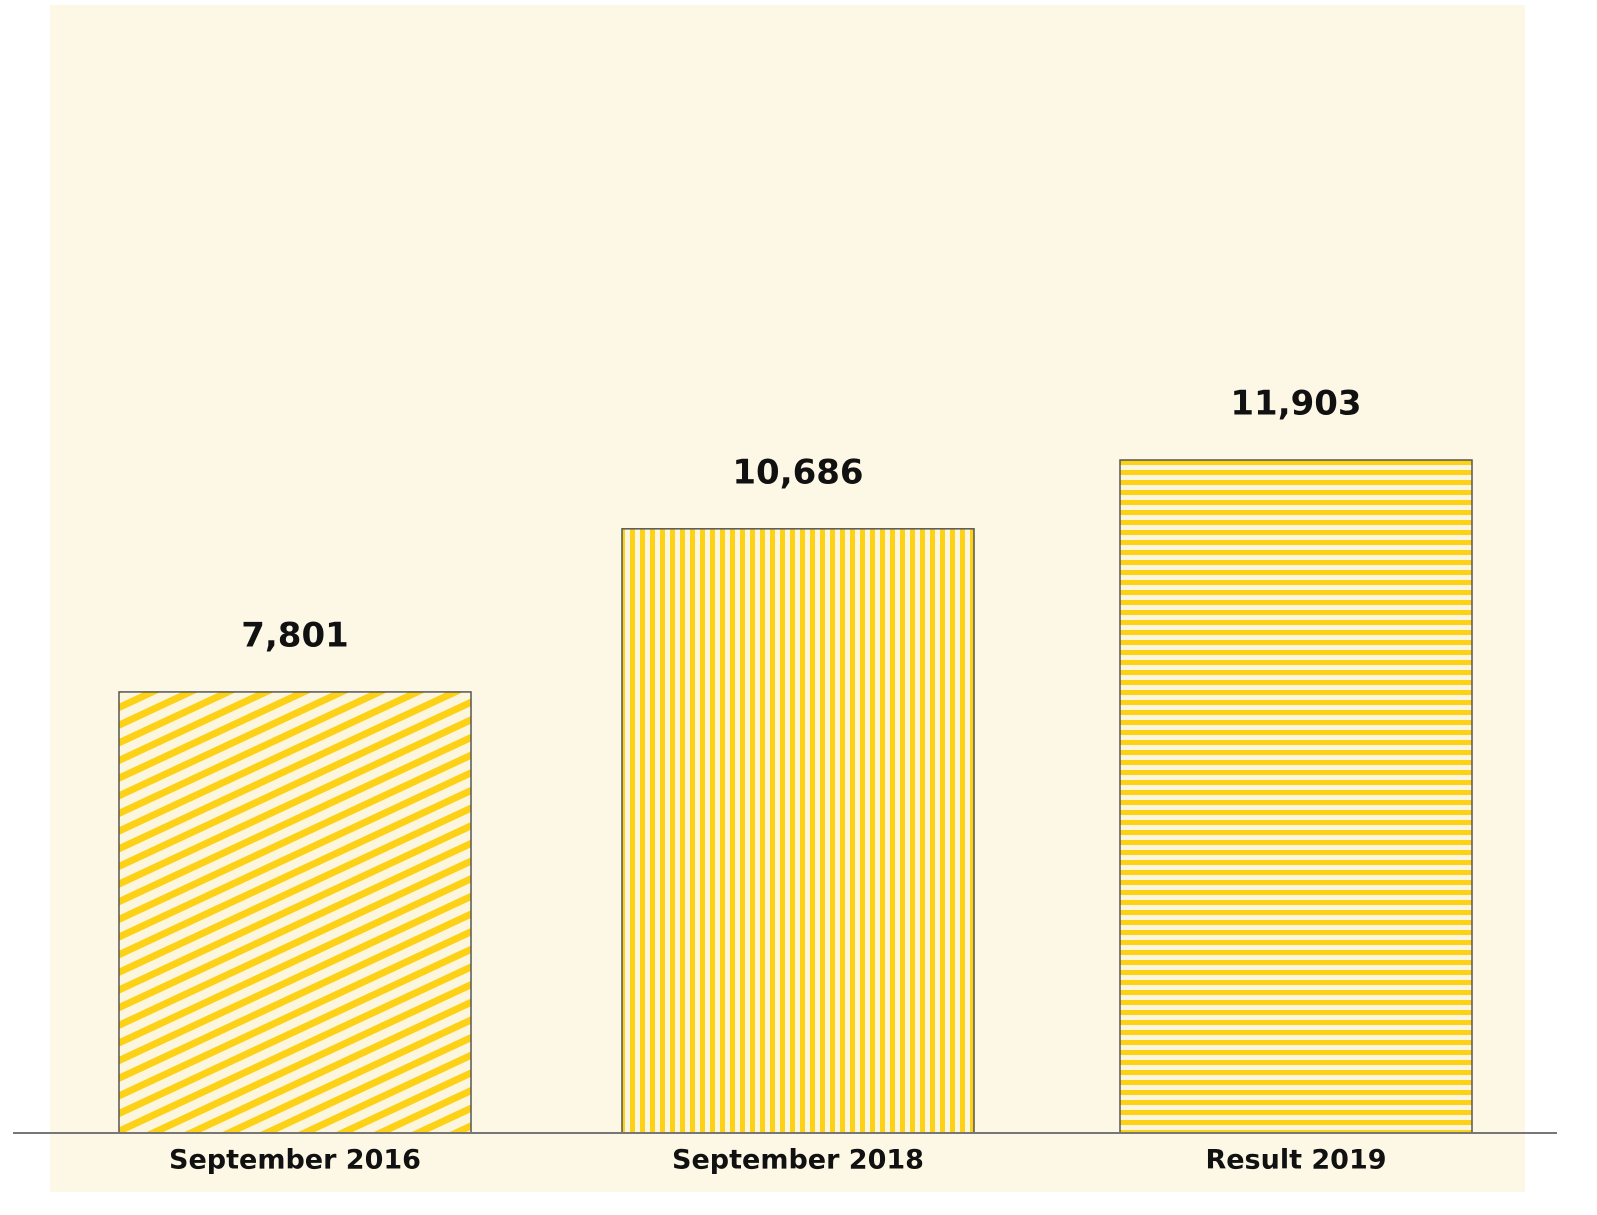 The height and width of the screenshot is (1215, 1597). Describe the element at coordinates (1295, 1160) in the screenshot. I see `x-tick-label: Result 2019` at that location.